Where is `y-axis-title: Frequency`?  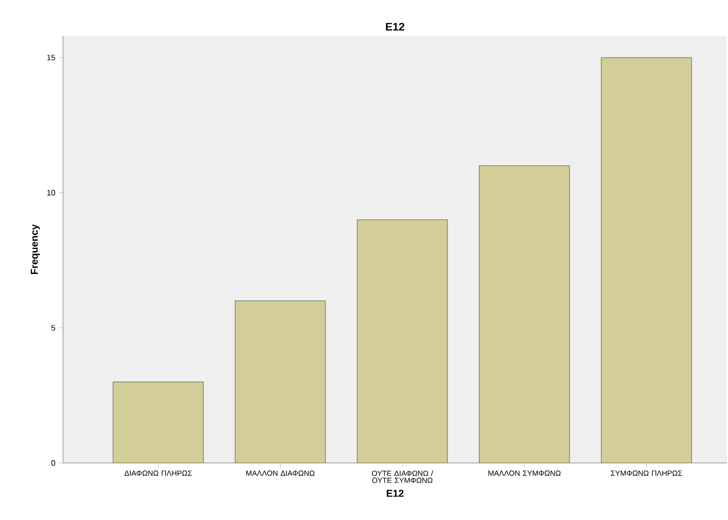 y-axis-title: Frequency is located at coordinates (35, 249).